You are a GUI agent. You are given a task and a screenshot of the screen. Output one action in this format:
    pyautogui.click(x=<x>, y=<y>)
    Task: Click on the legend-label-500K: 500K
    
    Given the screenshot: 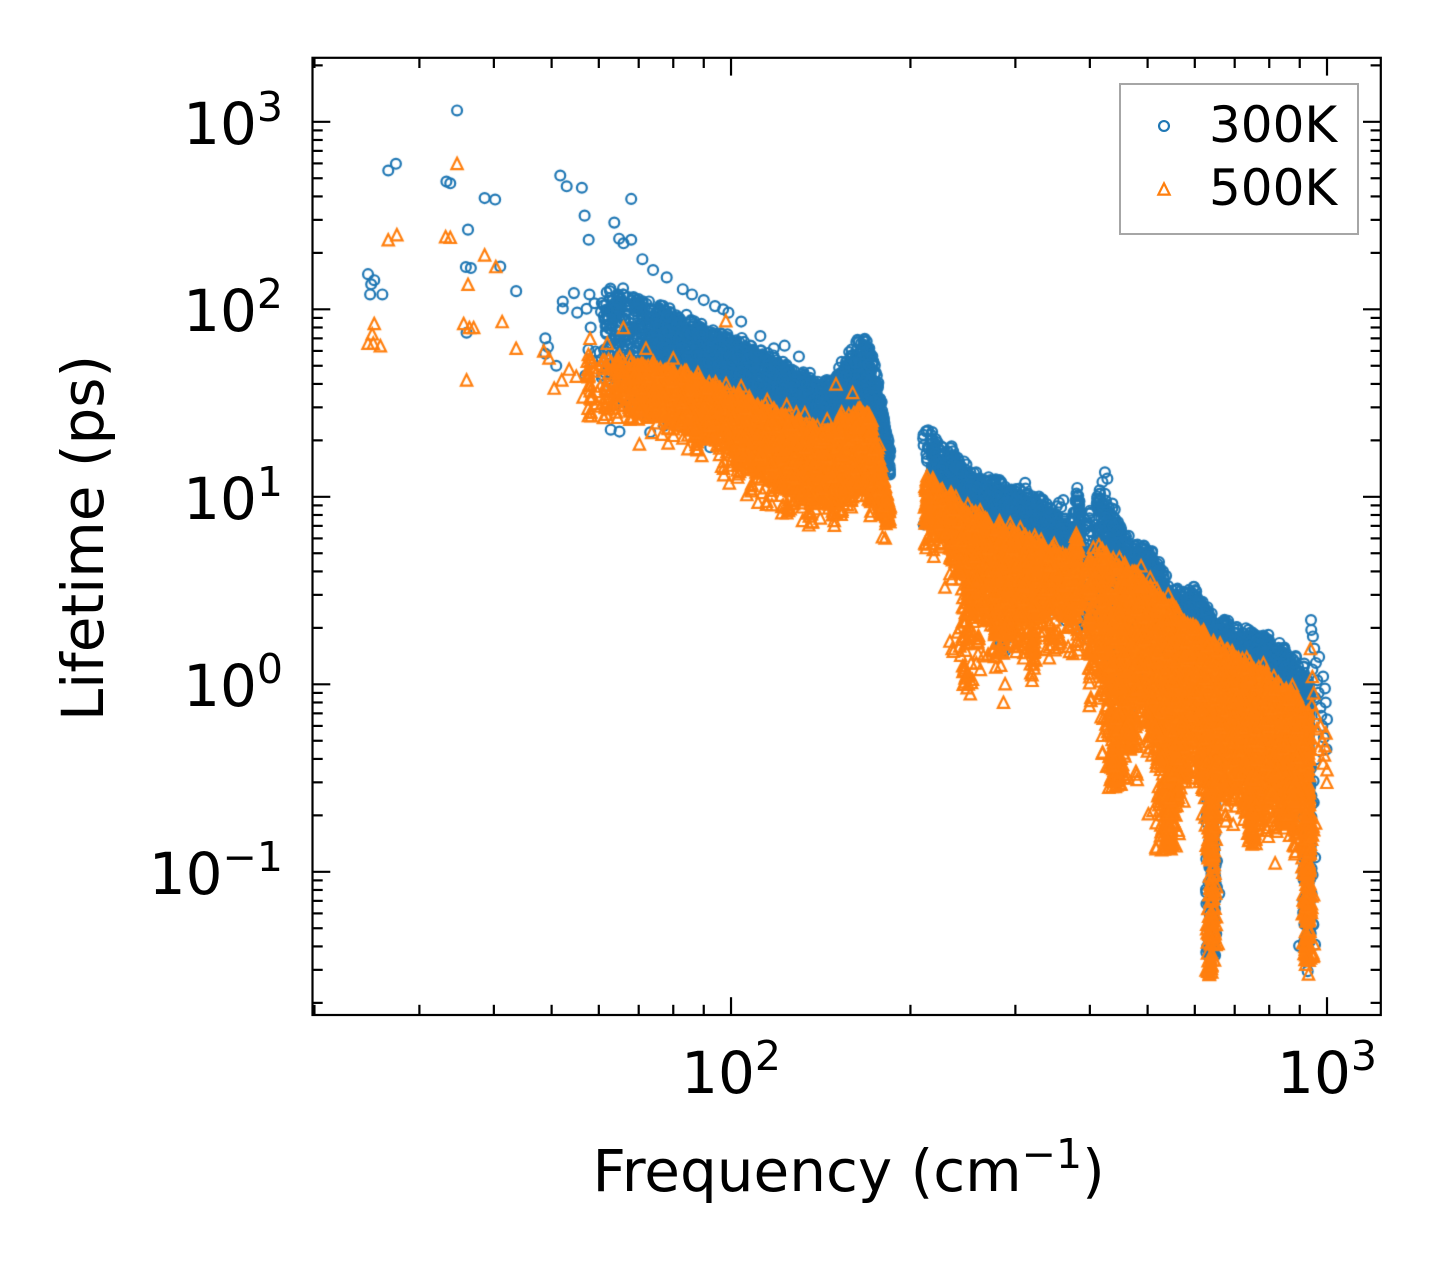 What is the action you would take?
    pyautogui.click(x=1273, y=188)
    